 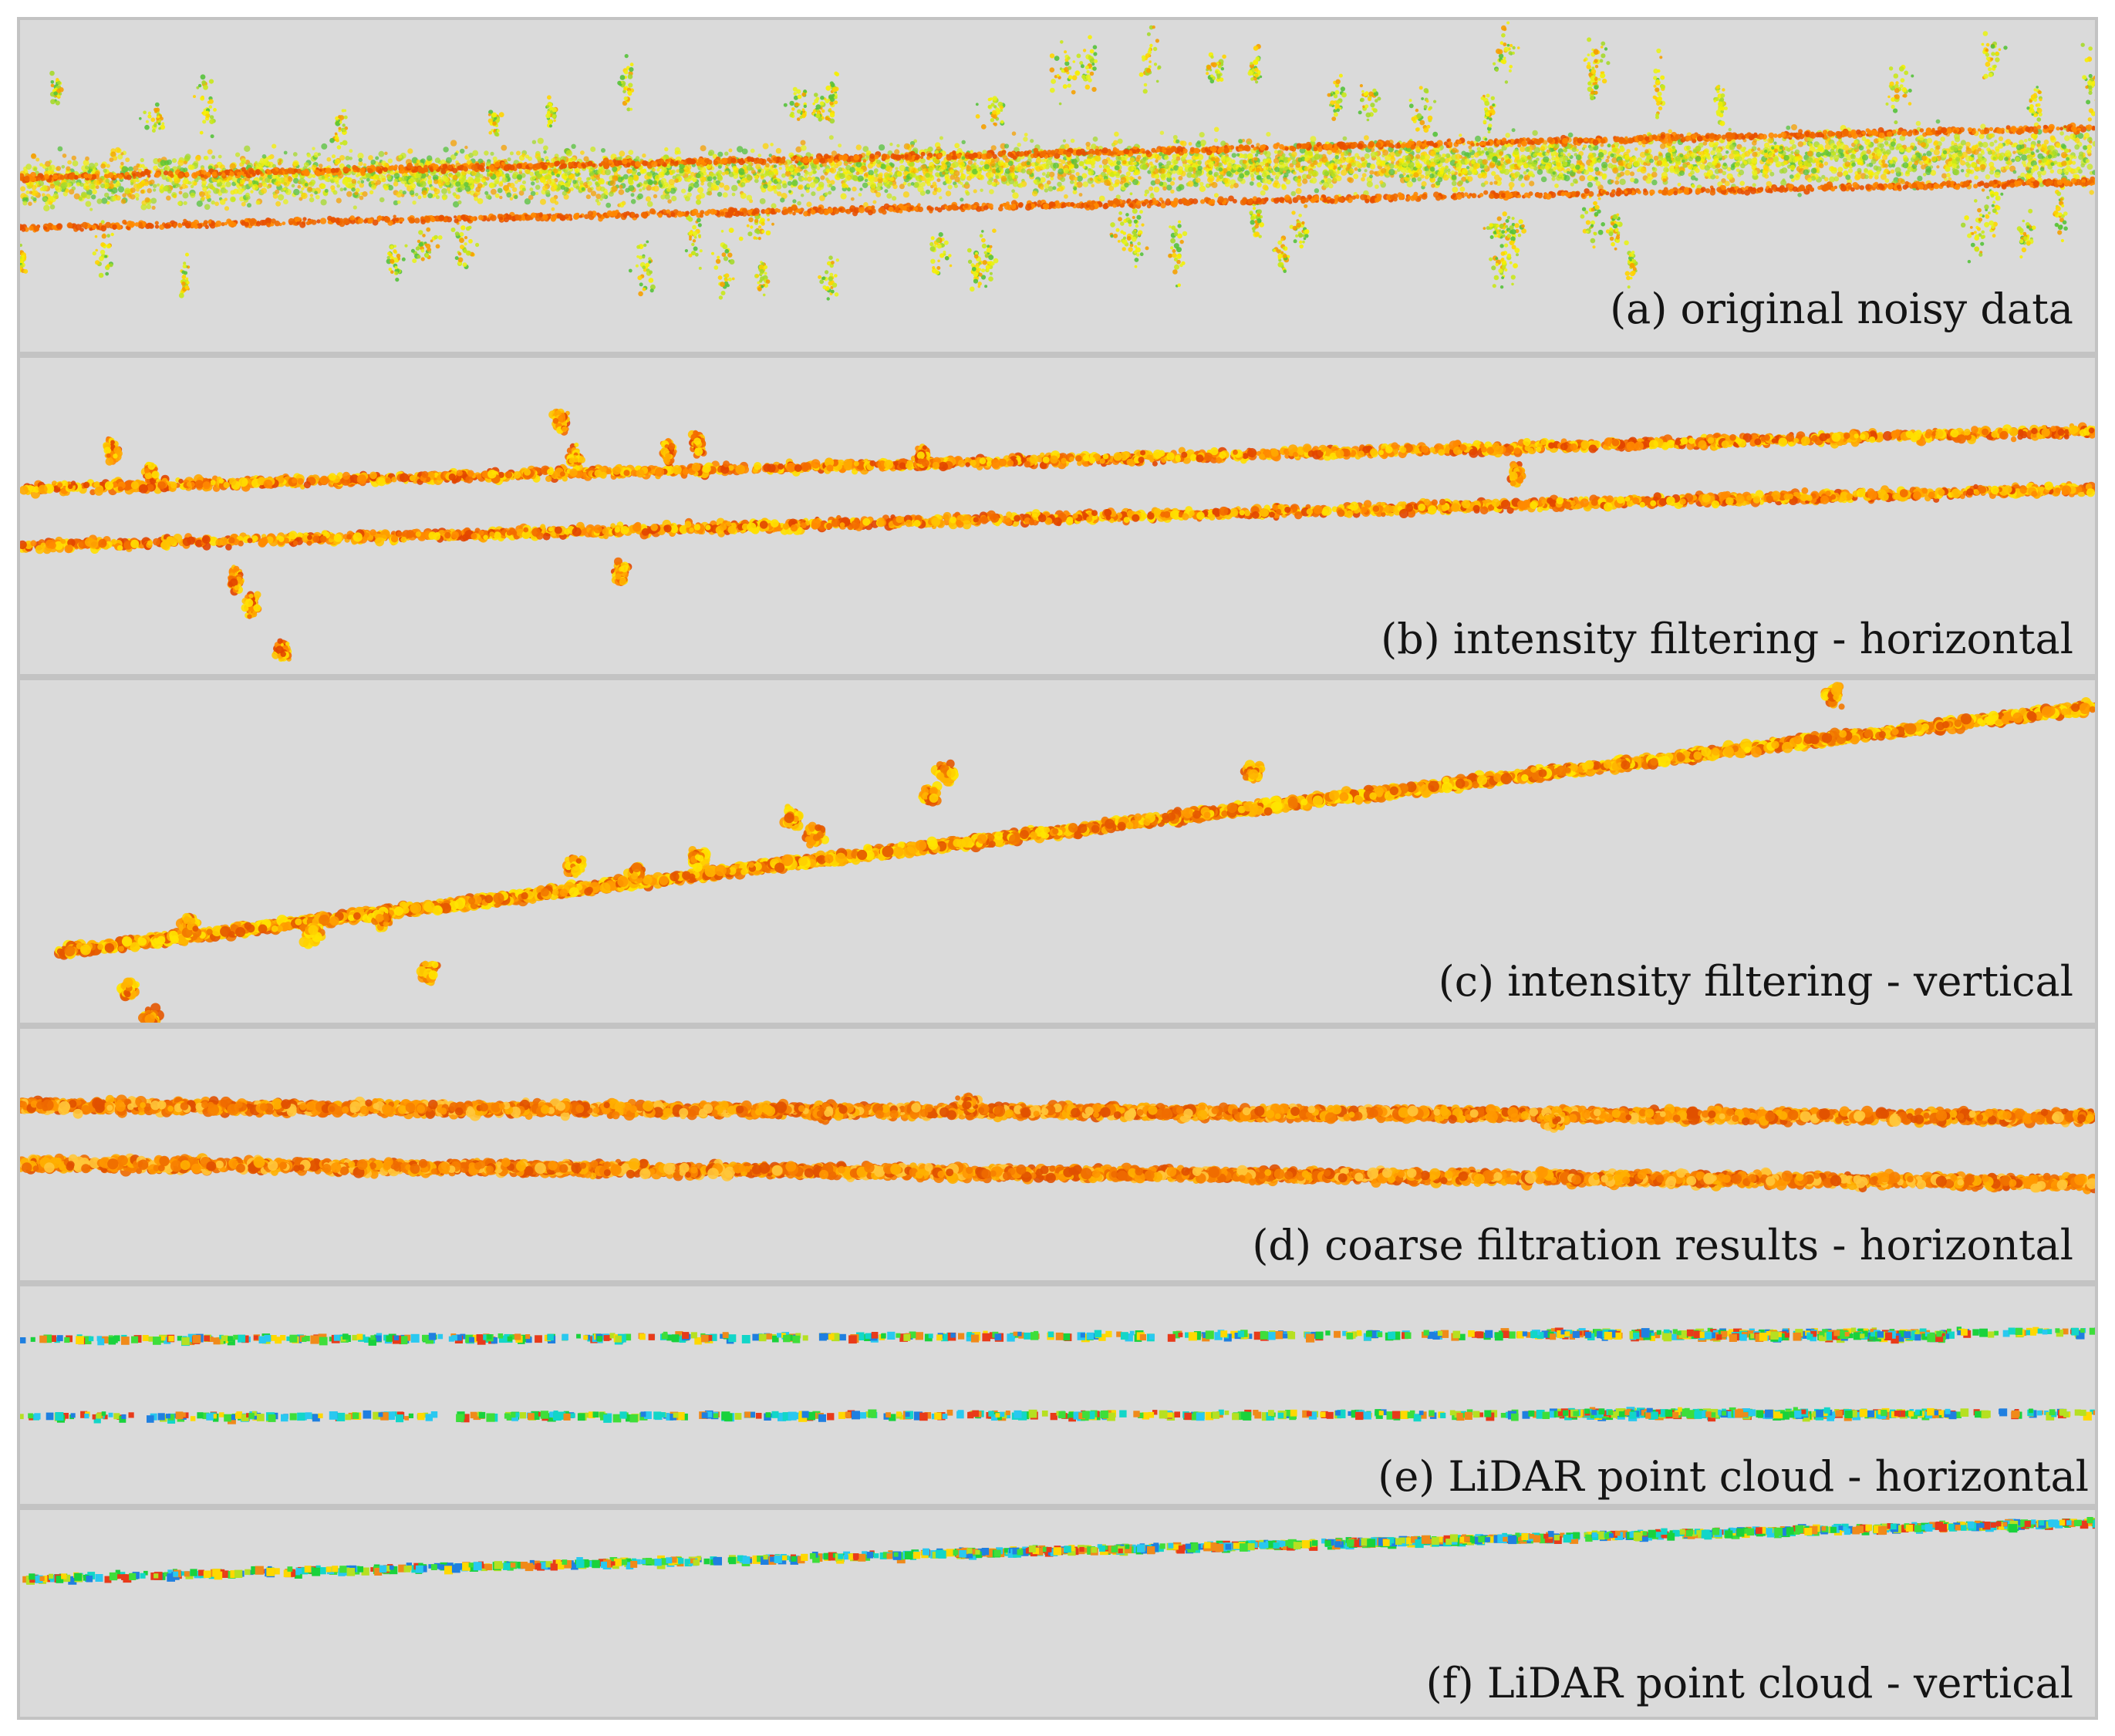 I want to click on point-cloud-b, so click(x=1057, y=535).